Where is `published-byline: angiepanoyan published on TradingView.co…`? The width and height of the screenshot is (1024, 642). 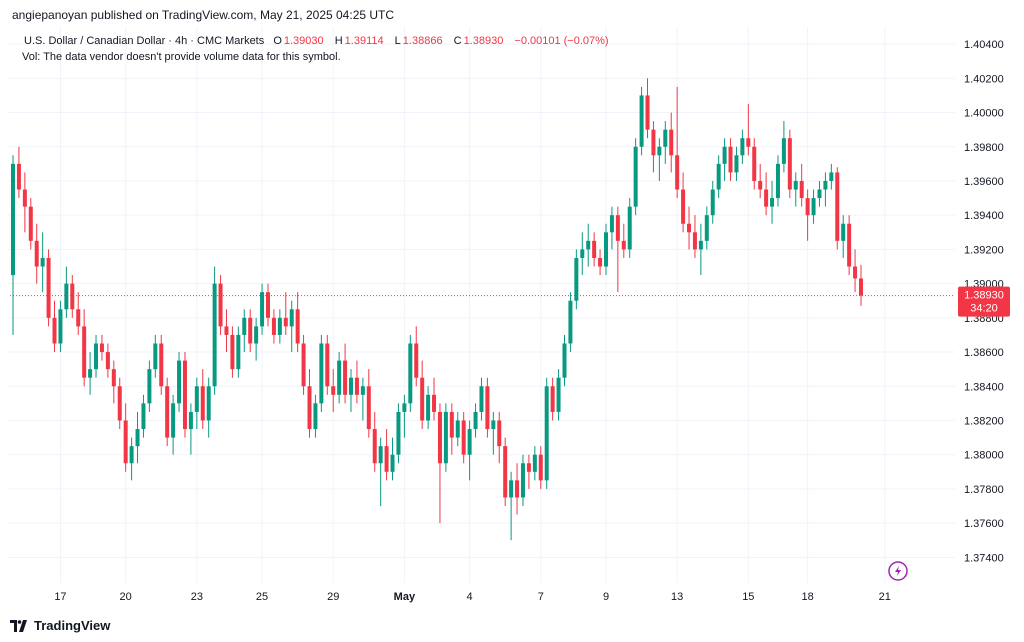
published-byline: angiepanoyan published on TradingView.co… is located at coordinates (203, 15).